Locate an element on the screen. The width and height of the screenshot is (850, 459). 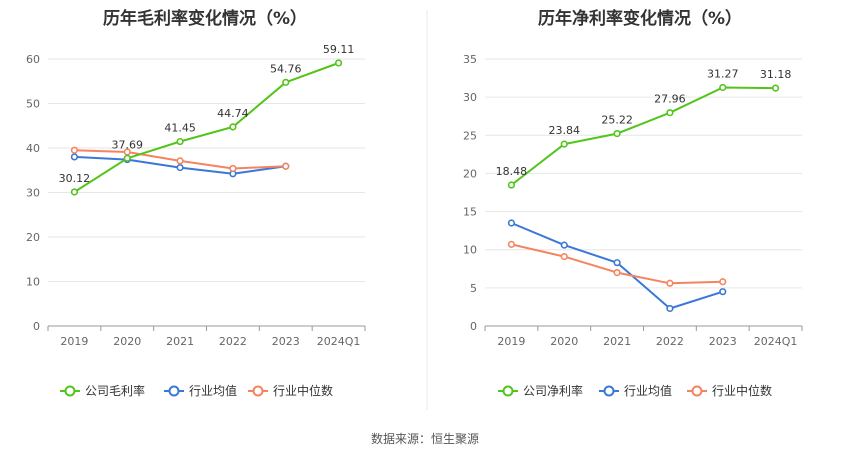
data-label: 25.22 is located at coordinates (617, 120).